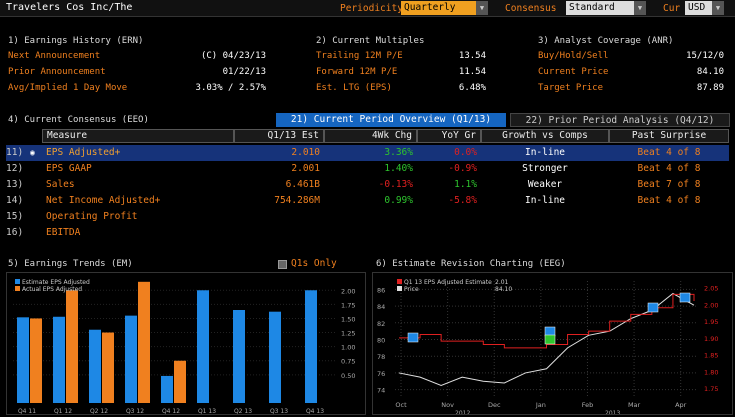  I want to click on four-week-change: 3.36%, so click(398, 152).